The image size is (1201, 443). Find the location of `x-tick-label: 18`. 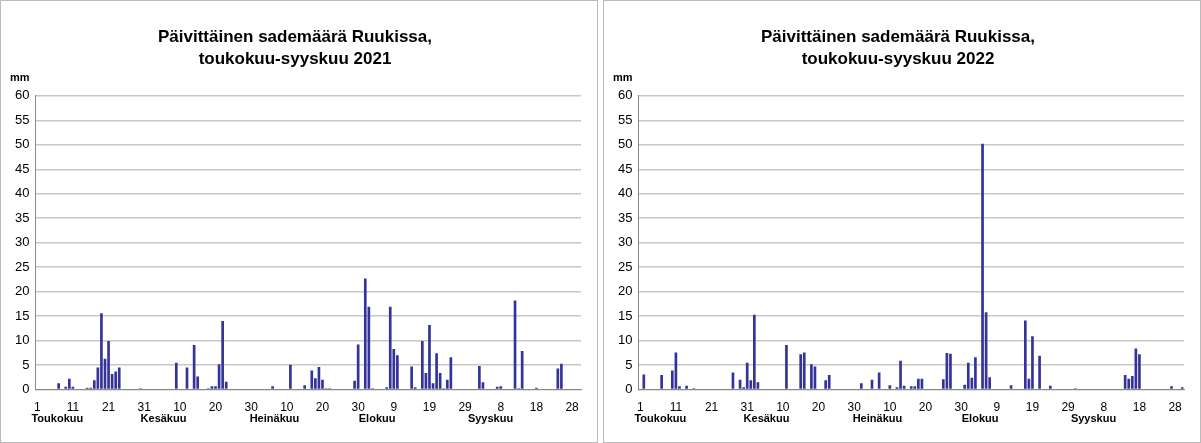

x-tick-label: 18 is located at coordinates (1139, 407).